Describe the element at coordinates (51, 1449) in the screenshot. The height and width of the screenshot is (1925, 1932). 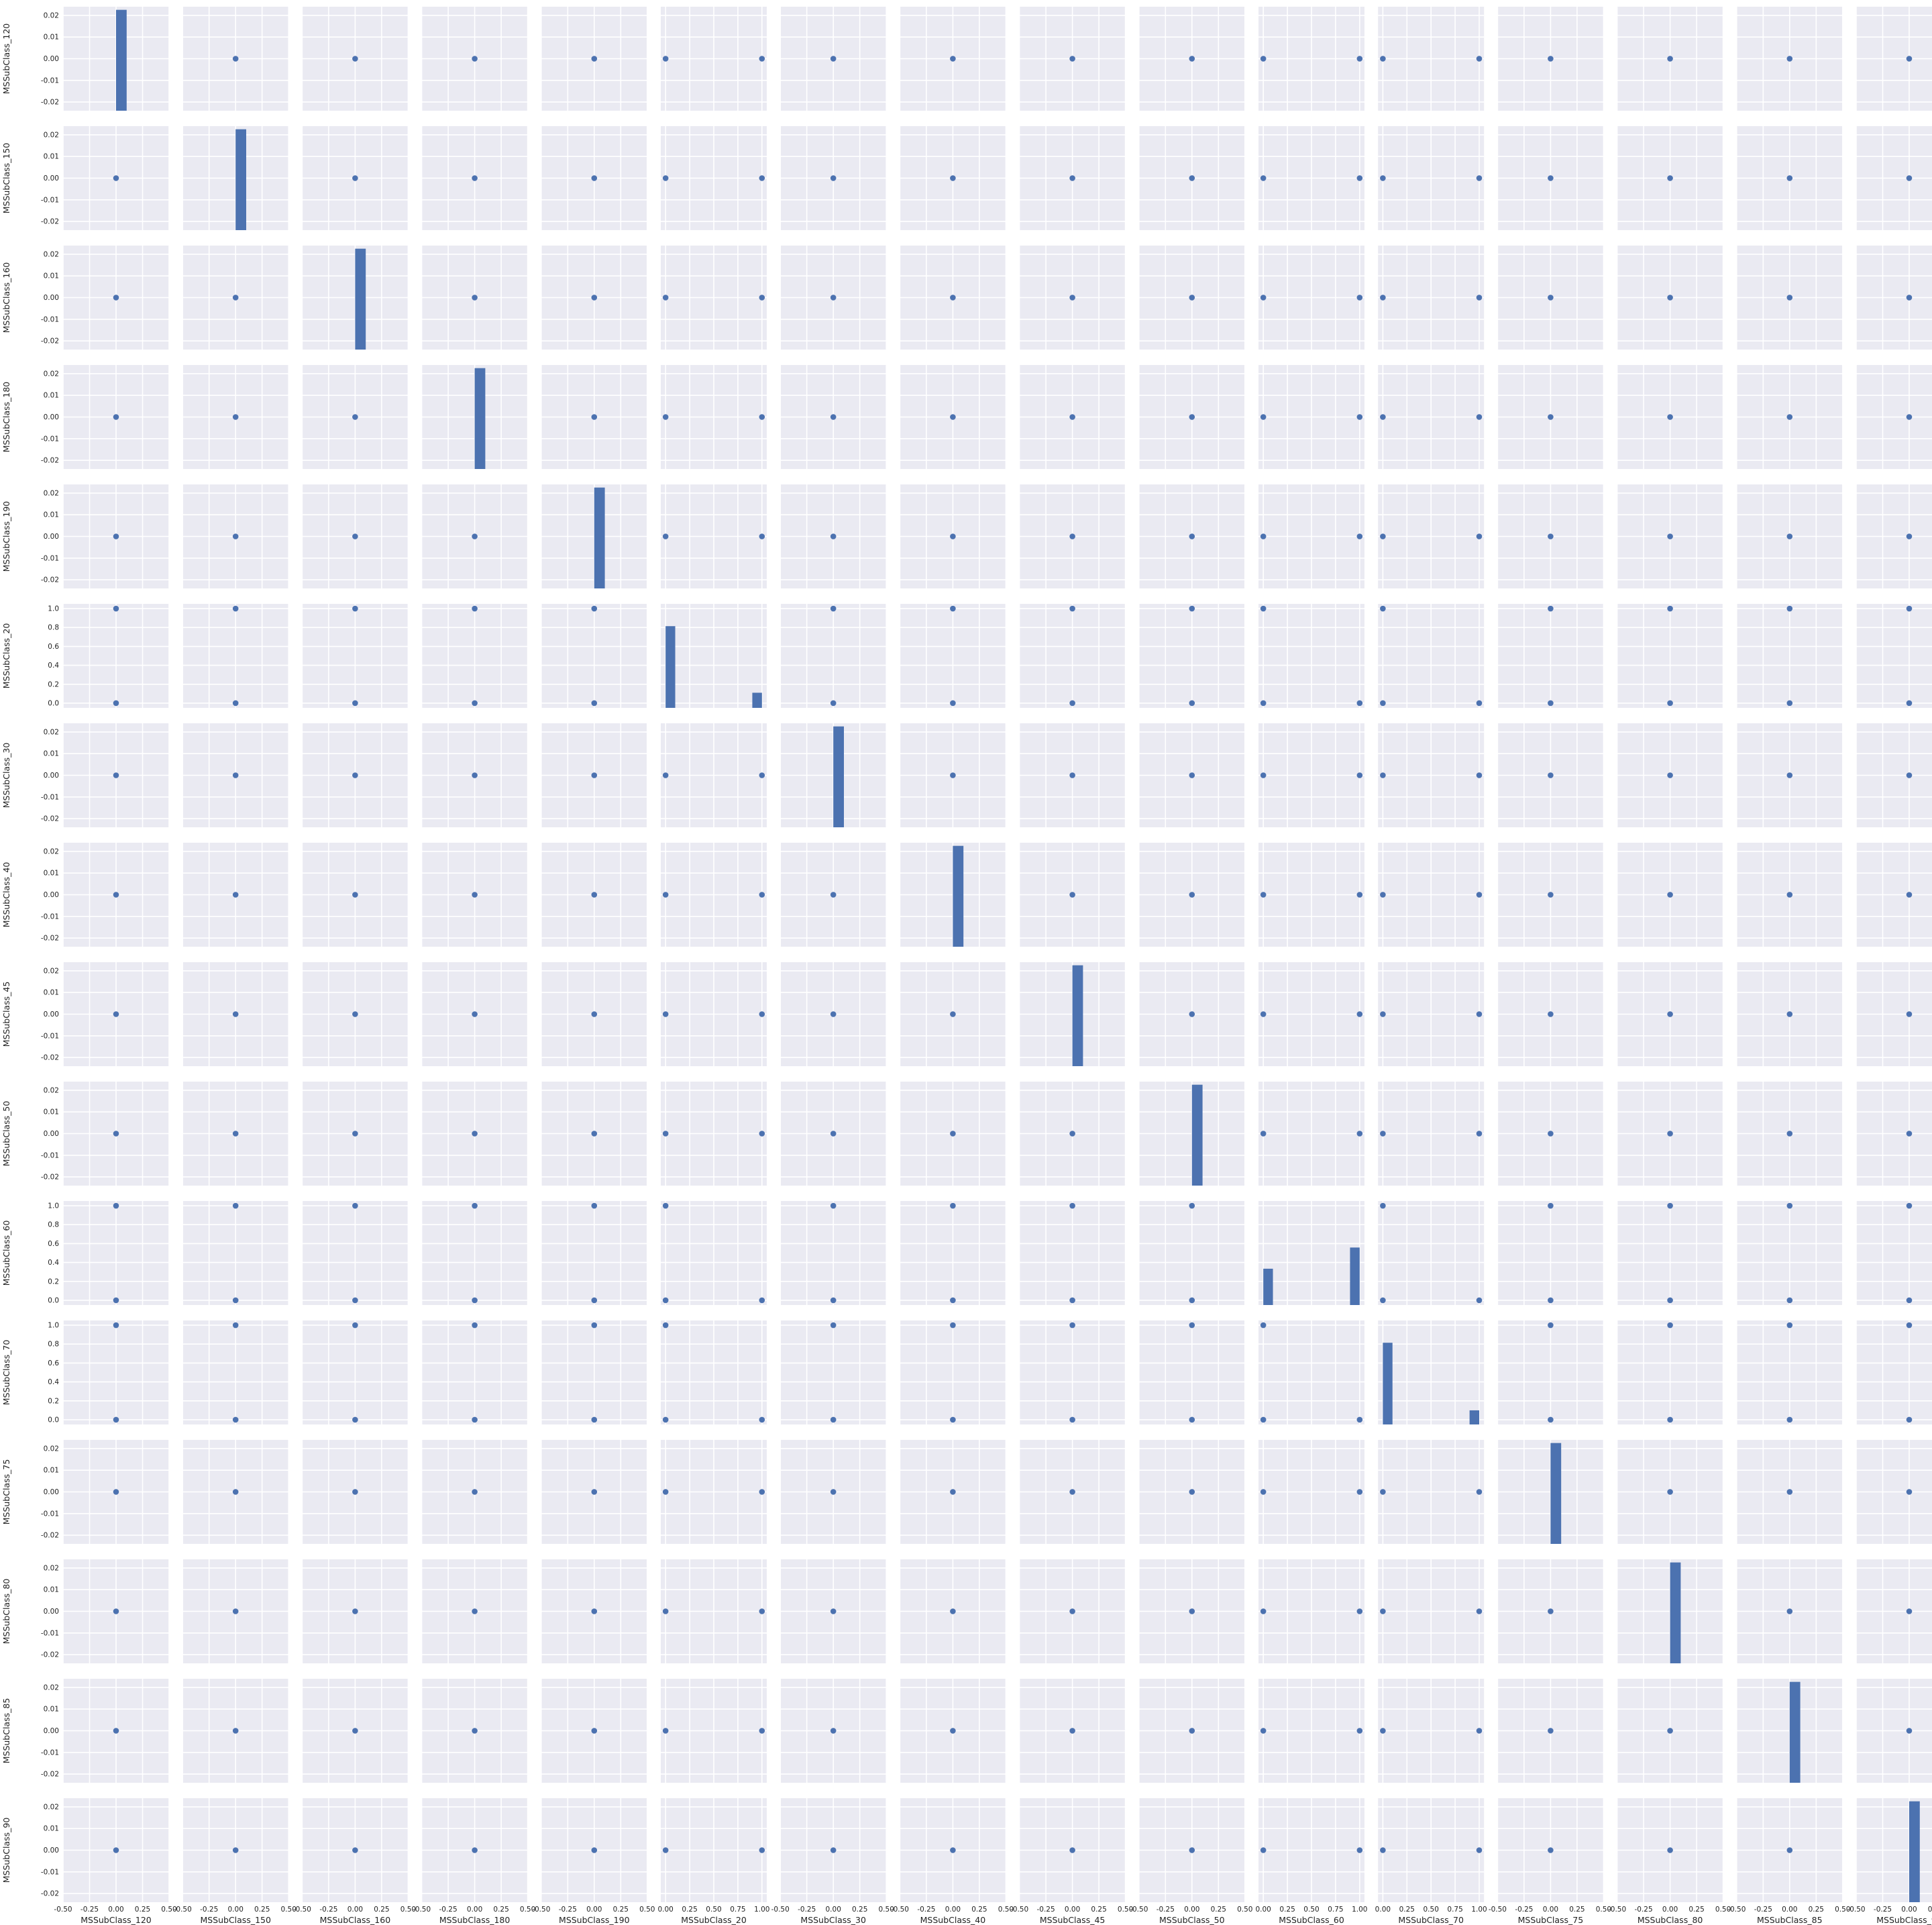
I see `y-tick-label: 0.02` at that location.